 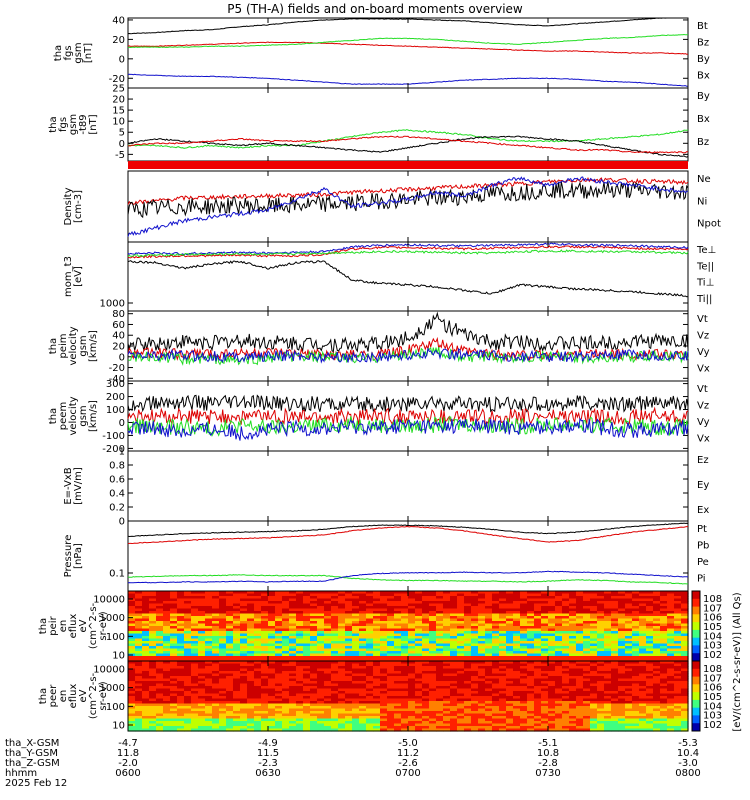 I want to click on y-axis-label-line: gsm, so click(x=73, y=124).